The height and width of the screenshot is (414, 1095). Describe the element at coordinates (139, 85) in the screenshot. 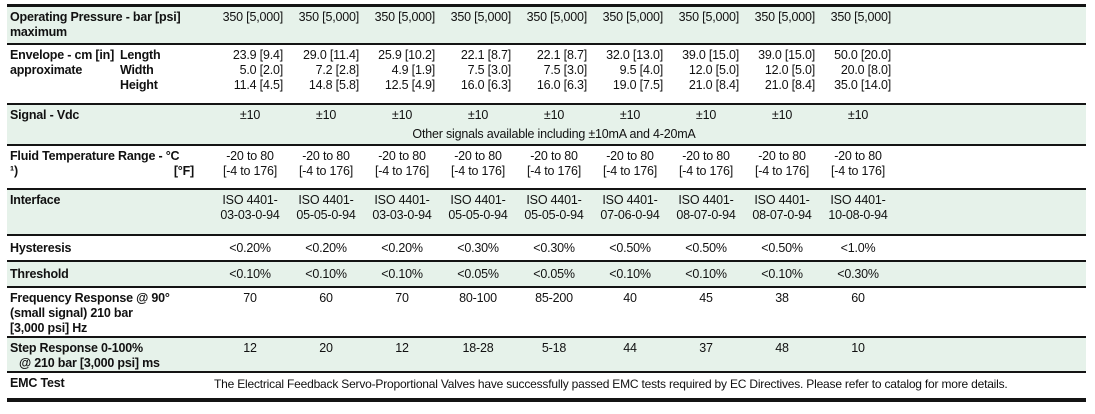

I see `envelope-sub-label-height: Height` at that location.